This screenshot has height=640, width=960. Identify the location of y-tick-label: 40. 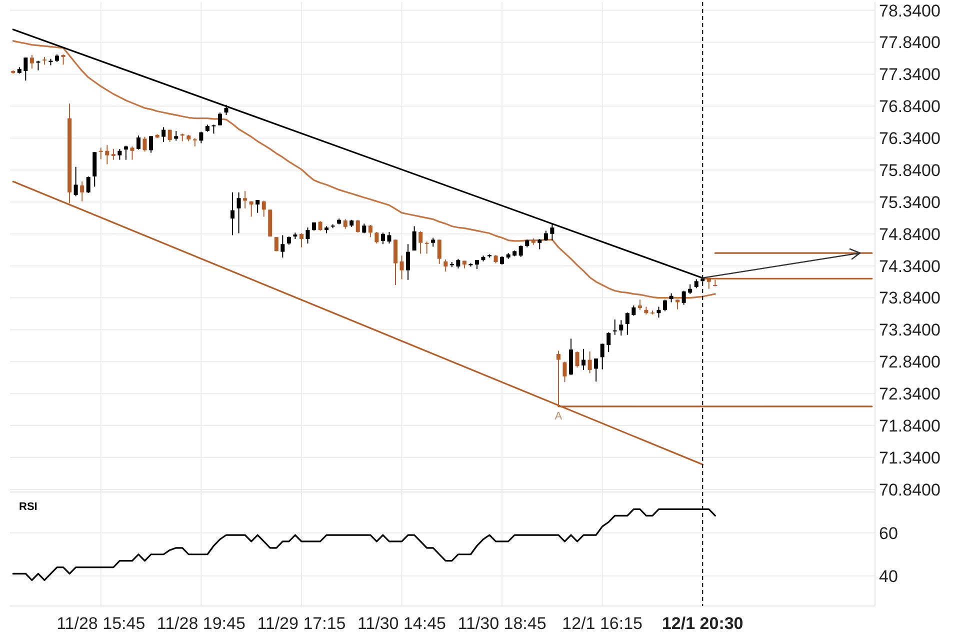
(888, 576).